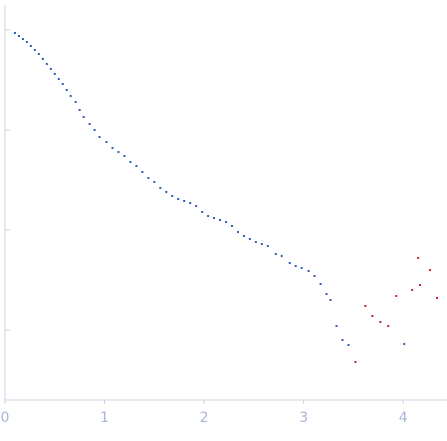  I want to click on x-tick-label: 0, so click(5, 418).